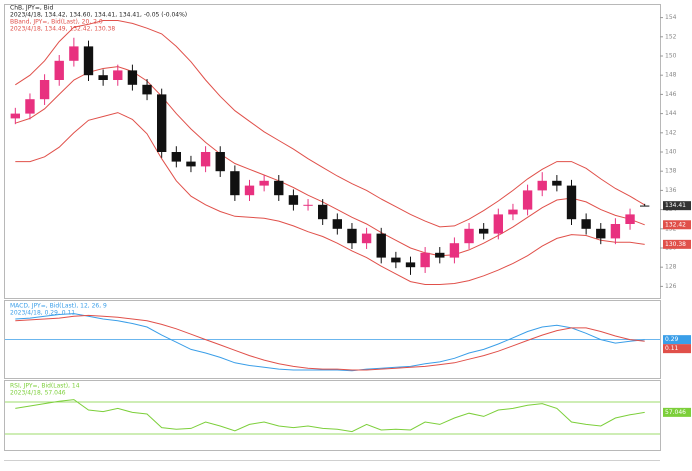  What do you see at coordinates (672, 348) in the screenshot?
I see `last-value-label: 0.11` at bounding box center [672, 348].